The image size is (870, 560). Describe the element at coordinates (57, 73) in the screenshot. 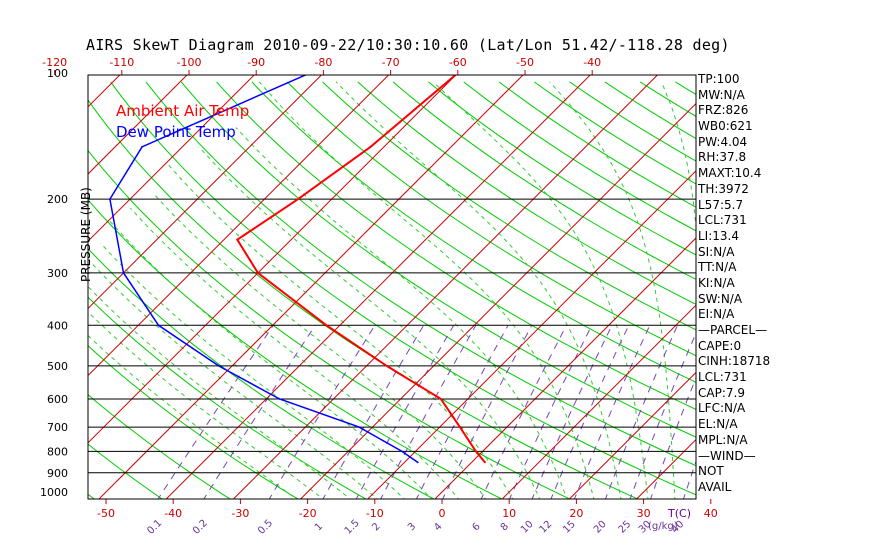

I see `y-tick-label: 100` at that location.